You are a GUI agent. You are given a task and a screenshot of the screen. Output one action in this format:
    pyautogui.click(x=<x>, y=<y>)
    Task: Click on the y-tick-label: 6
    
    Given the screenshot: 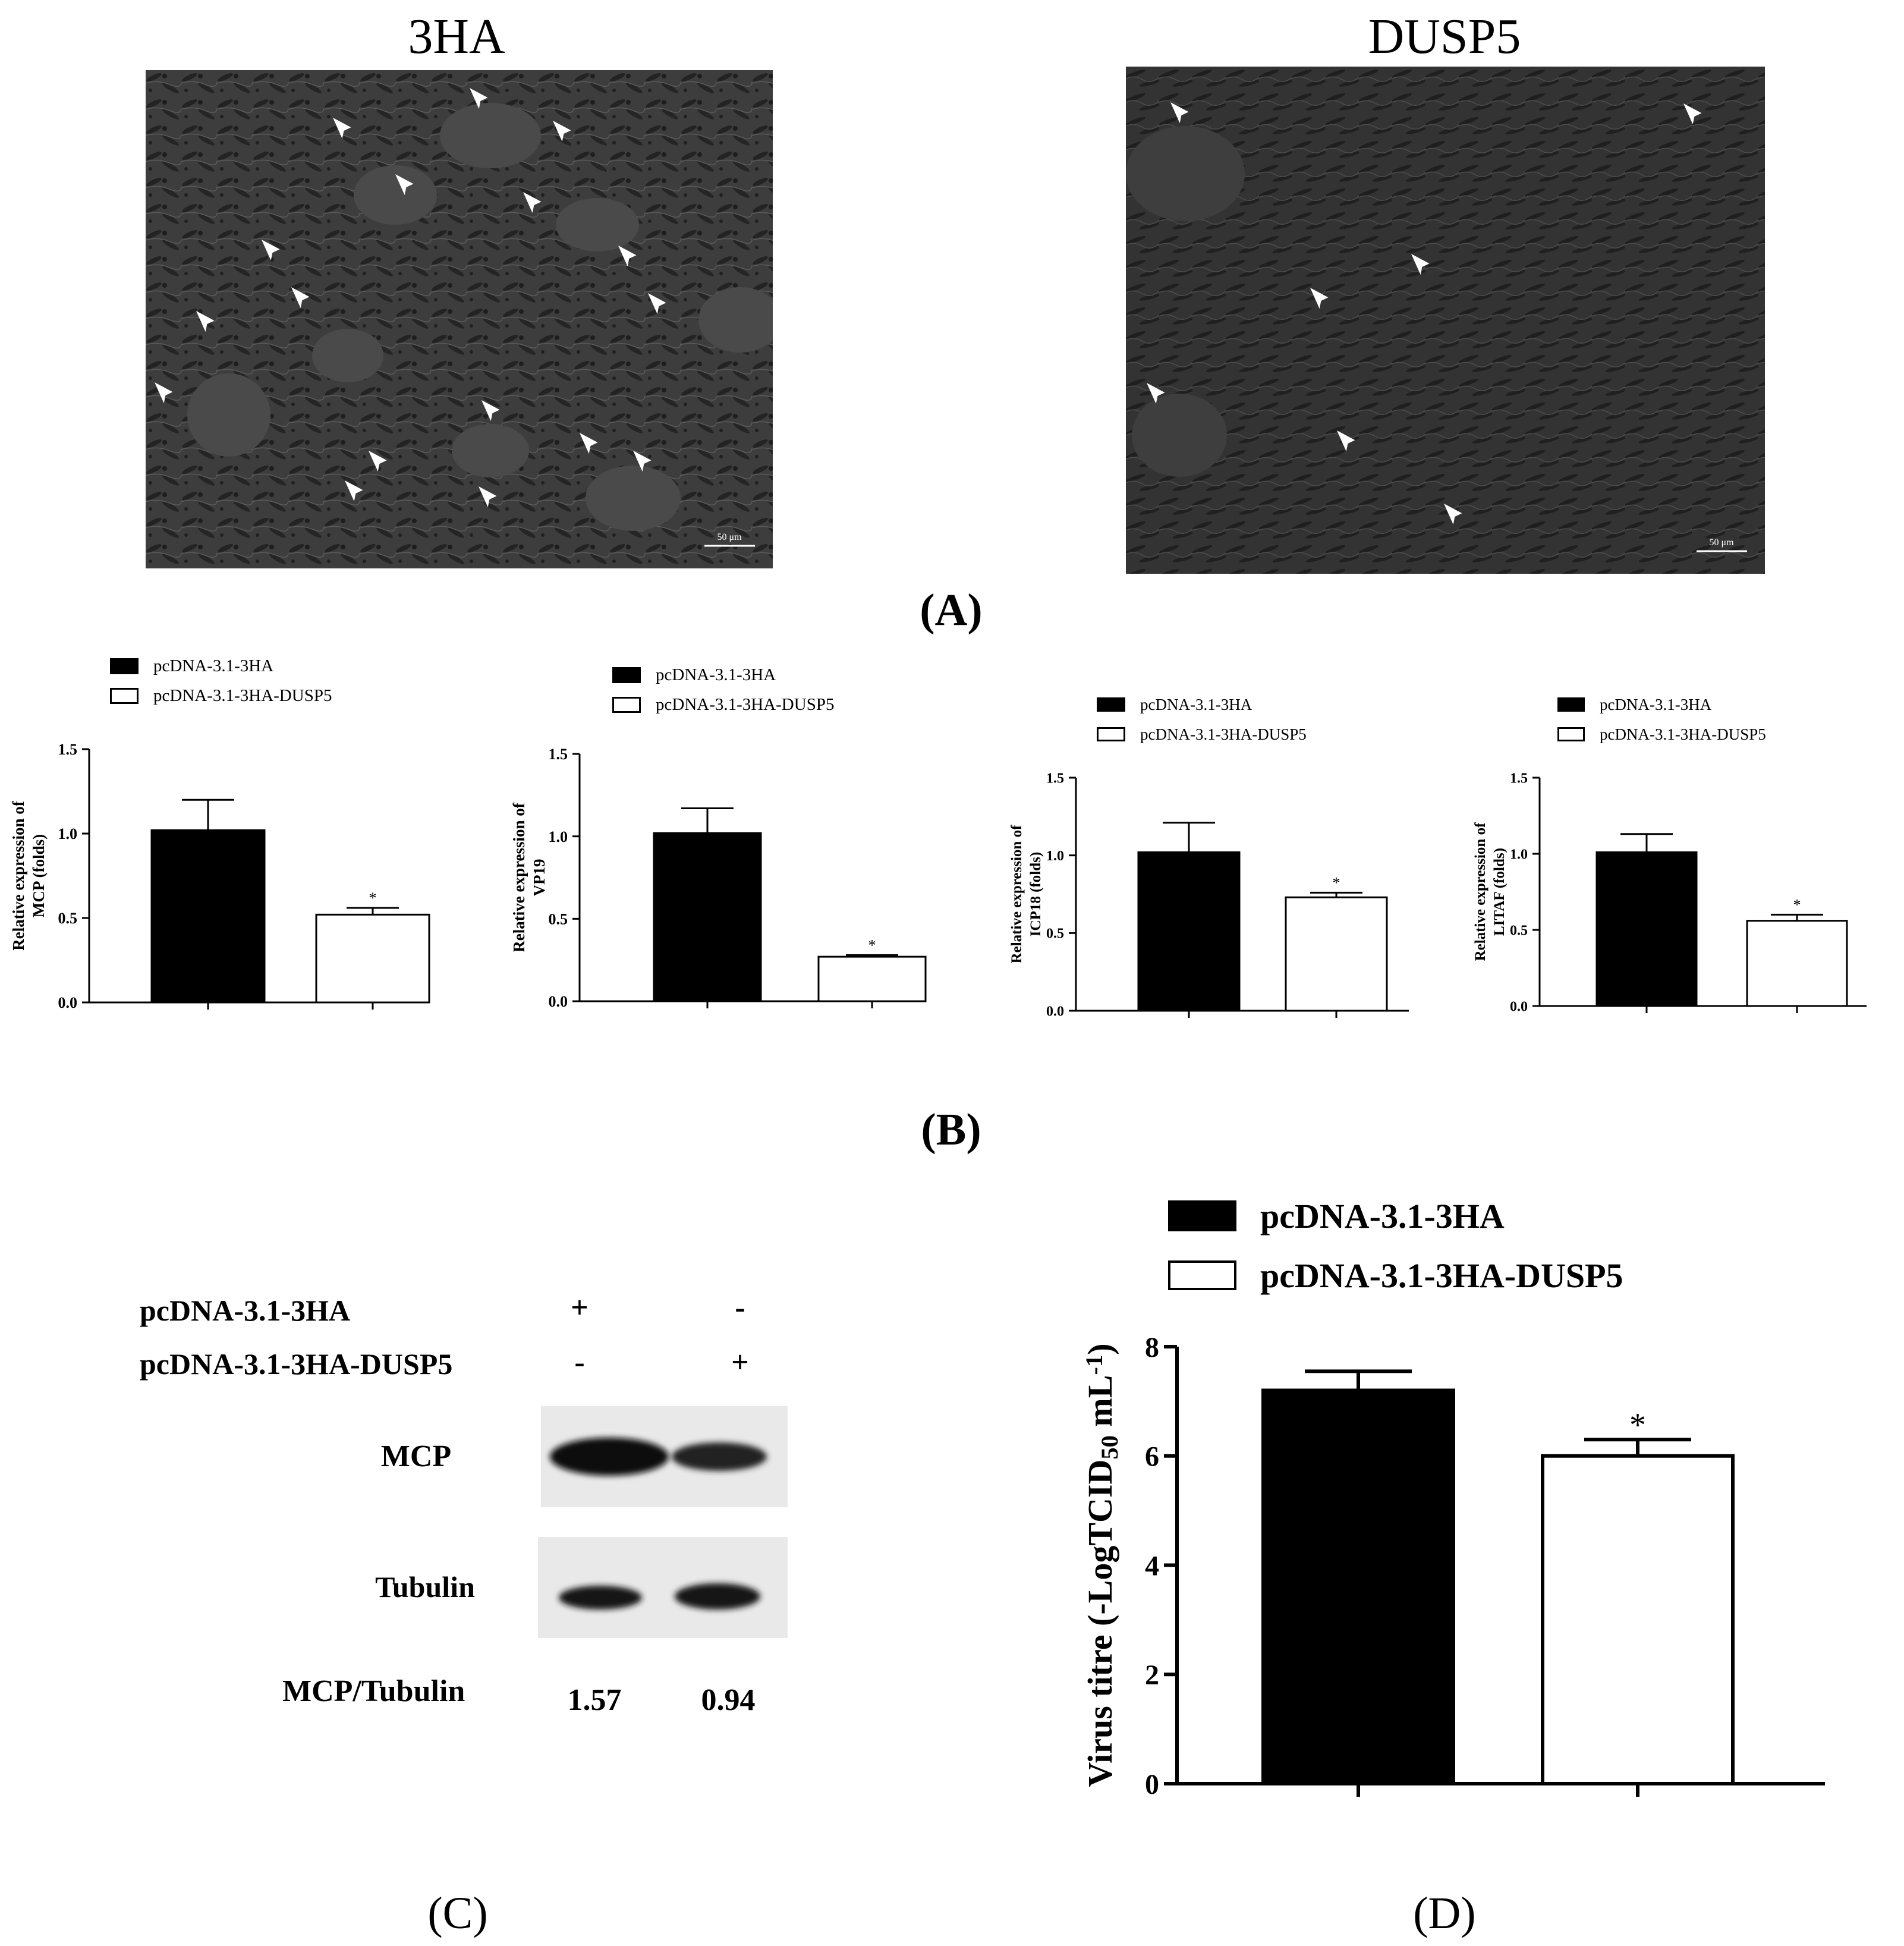 What is the action you would take?
    pyautogui.click(x=1152, y=1457)
    